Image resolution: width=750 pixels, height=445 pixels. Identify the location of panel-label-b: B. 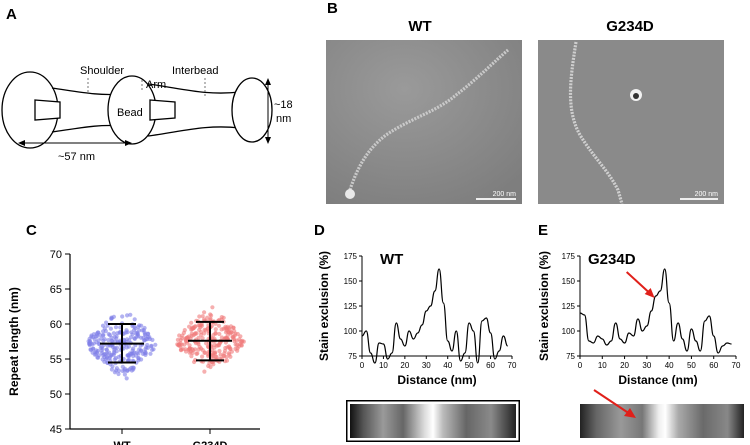
(332, 8).